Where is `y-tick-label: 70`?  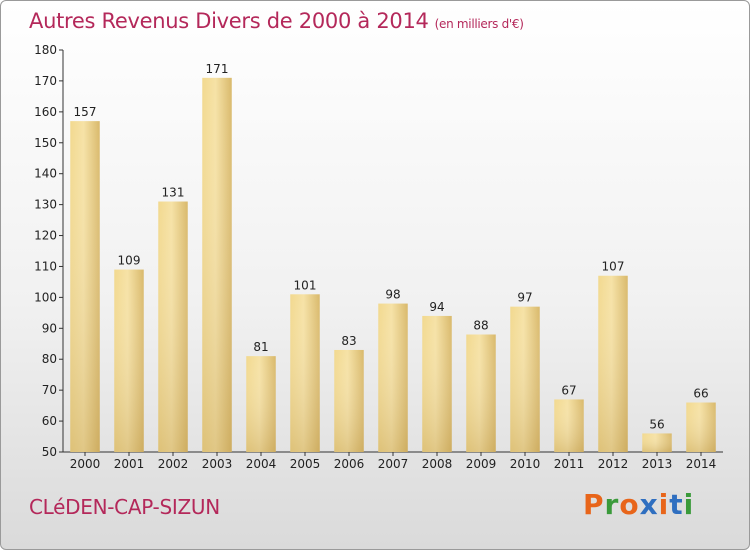 y-tick-label: 70 is located at coordinates (49, 390).